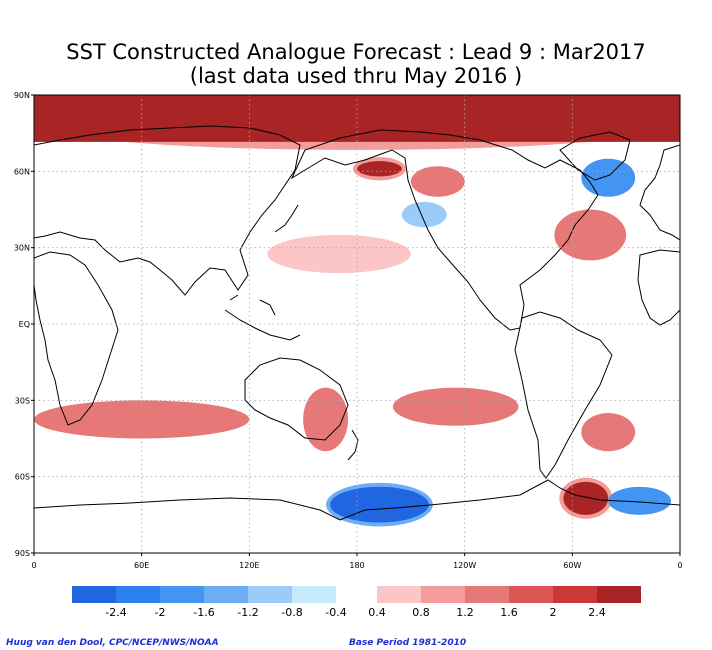 This screenshot has width=712, height=650. What do you see at coordinates (597, 612) in the screenshot?
I see `colorbar-label: 2.4` at bounding box center [597, 612].